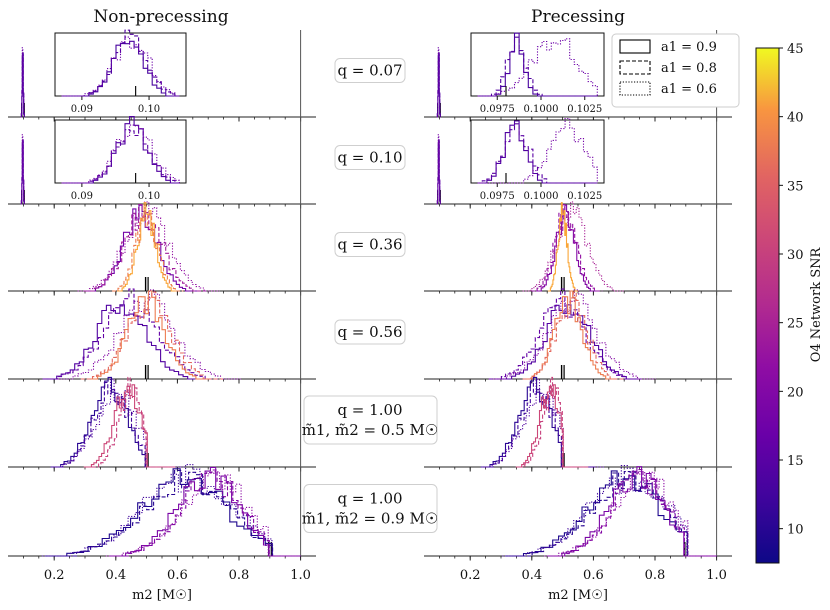 The width and height of the screenshot is (830, 610). I want to click on panel-right-row-1: 0.0975 0.1000 0.1025, so click(578, 76).